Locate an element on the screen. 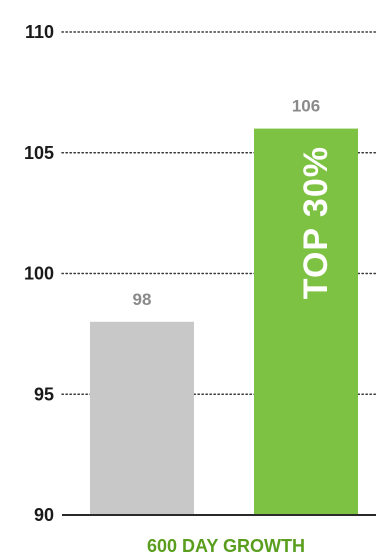 Image resolution: width=376 pixels, height=556 pixels. bar-inner-label: TOP 30% is located at coordinates (316, 222).